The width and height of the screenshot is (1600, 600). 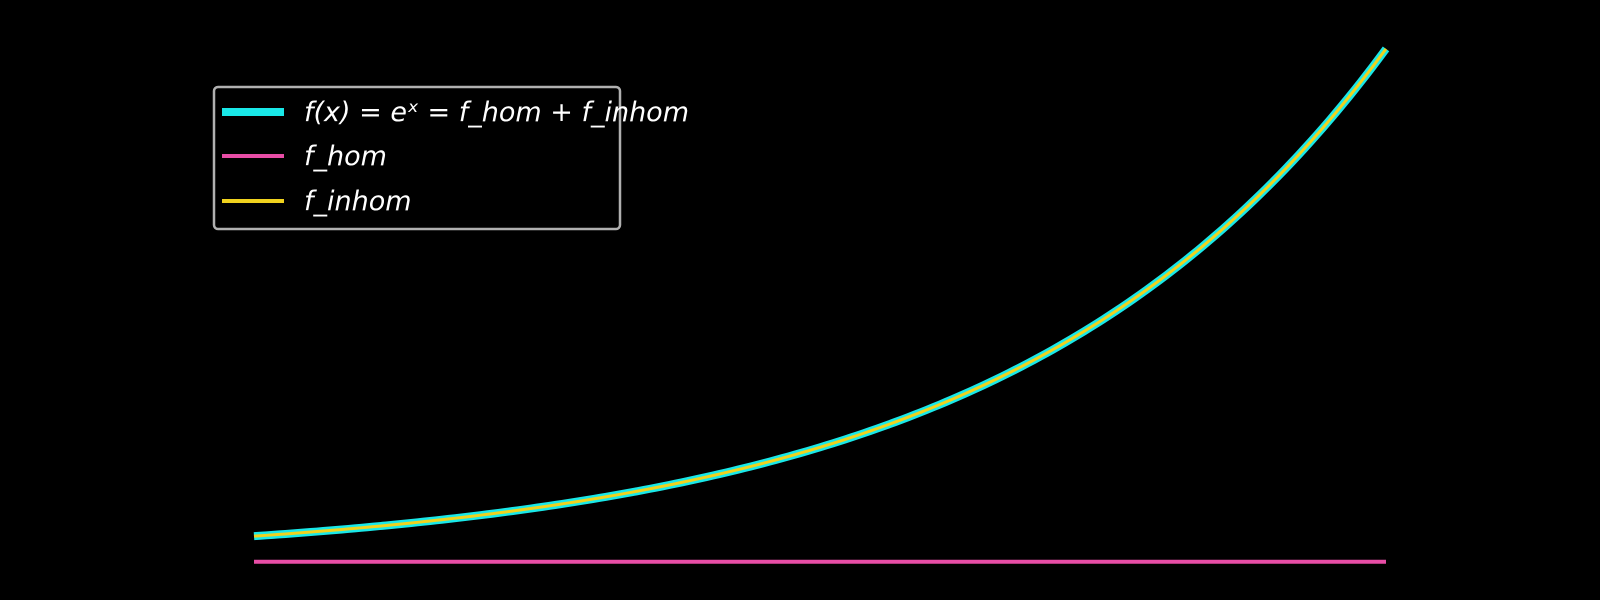 I want to click on legend-frame, so click(x=417, y=158).